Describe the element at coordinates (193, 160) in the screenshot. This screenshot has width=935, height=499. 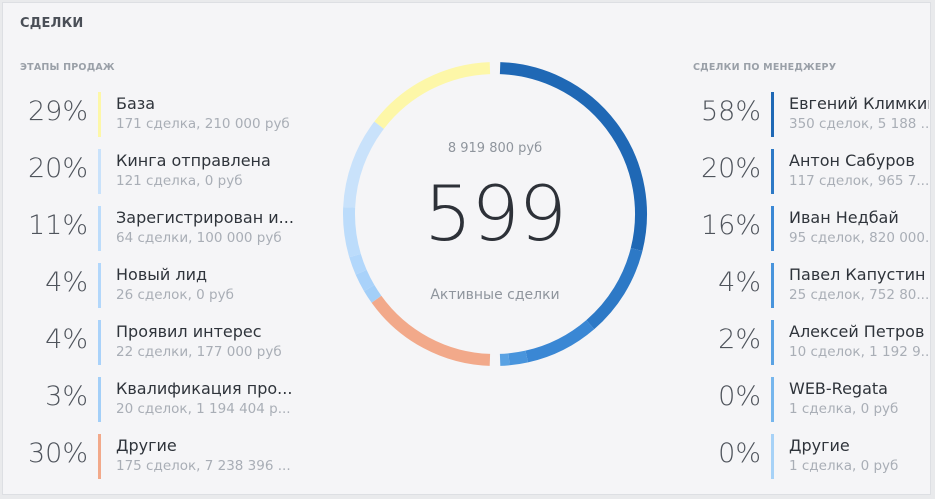
I see `stage-name: Кинга отправлена` at that location.